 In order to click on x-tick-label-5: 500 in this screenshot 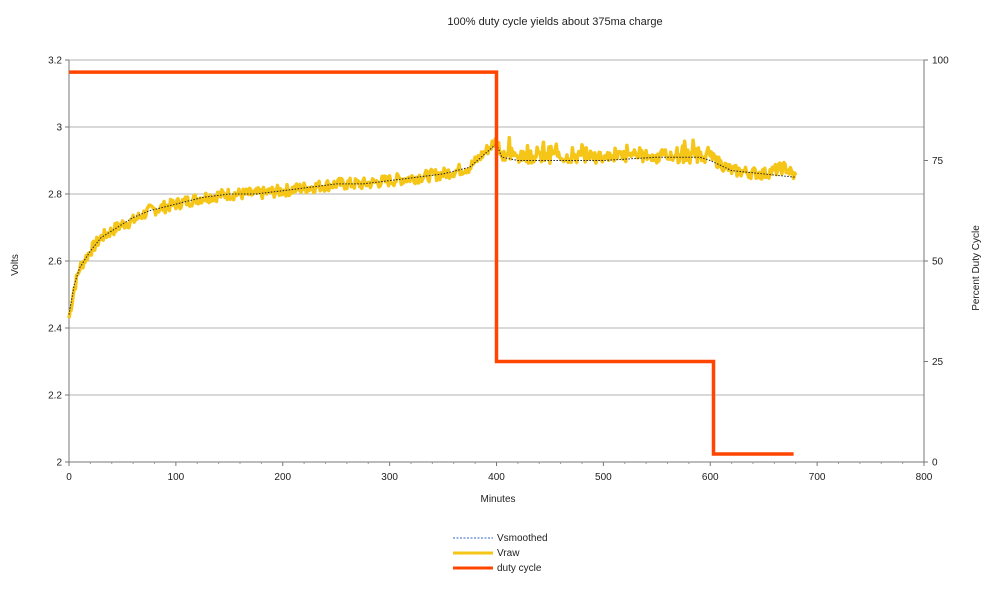, I will do `click(603, 477)`.